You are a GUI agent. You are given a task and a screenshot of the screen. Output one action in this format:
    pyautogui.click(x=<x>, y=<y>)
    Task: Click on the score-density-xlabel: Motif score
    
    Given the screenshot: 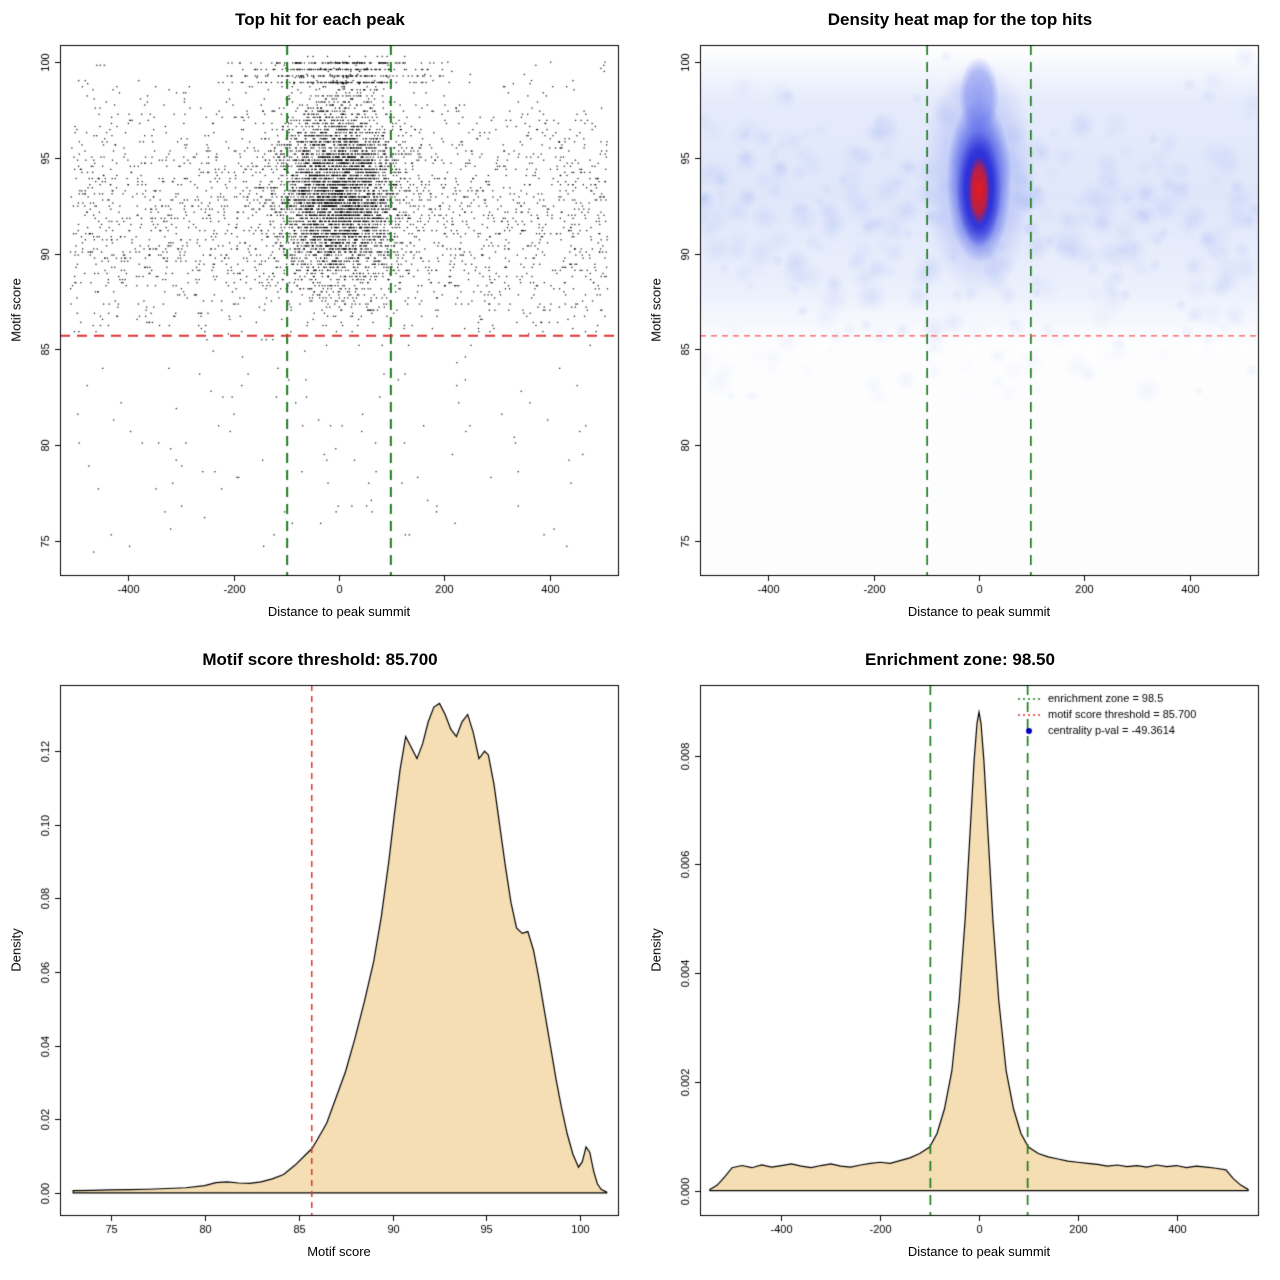 What is the action you would take?
    pyautogui.click(x=339, y=1251)
    